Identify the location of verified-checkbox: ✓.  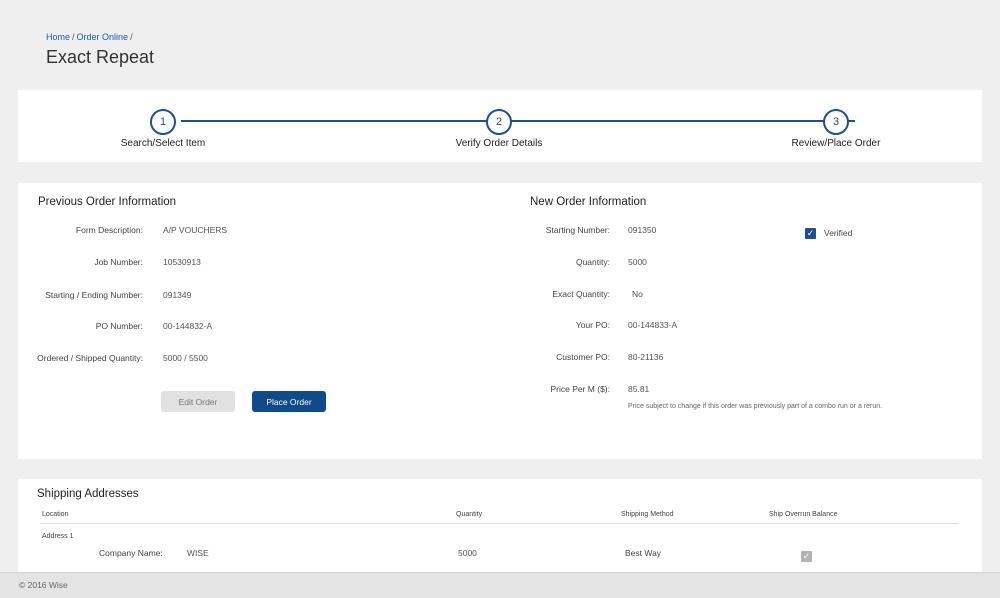
(810, 233).